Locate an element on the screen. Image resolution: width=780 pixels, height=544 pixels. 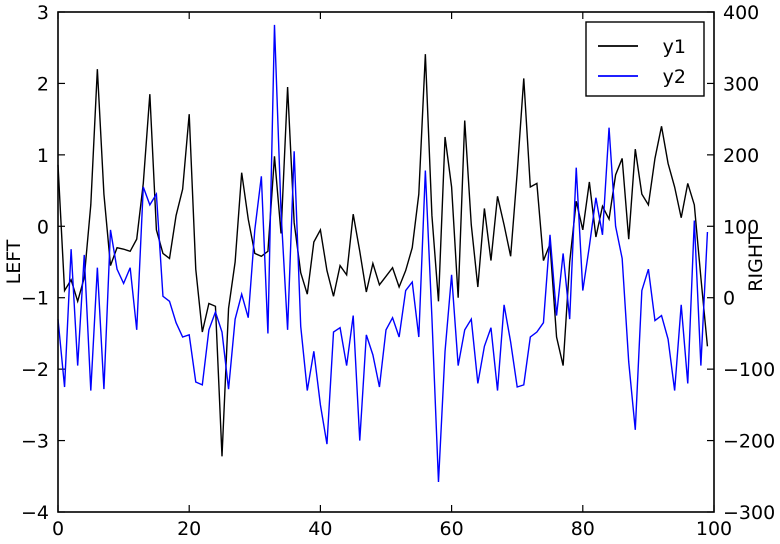
y-tick-label-right: −100 is located at coordinates (749, 370).